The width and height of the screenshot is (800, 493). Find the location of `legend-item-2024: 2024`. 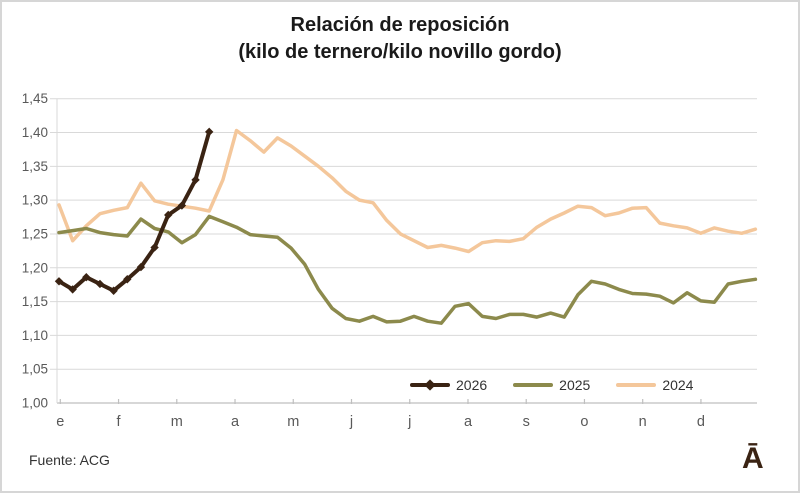

legend-item-2024: 2024 is located at coordinates (654, 385).